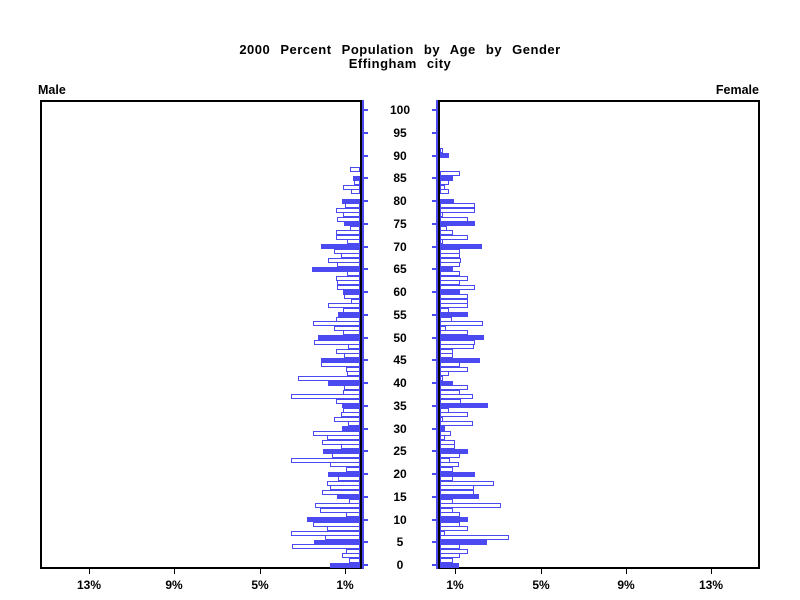 The height and width of the screenshot is (600, 800). Describe the element at coordinates (400, 429) in the screenshot. I see `age-tick-label: 30` at that location.